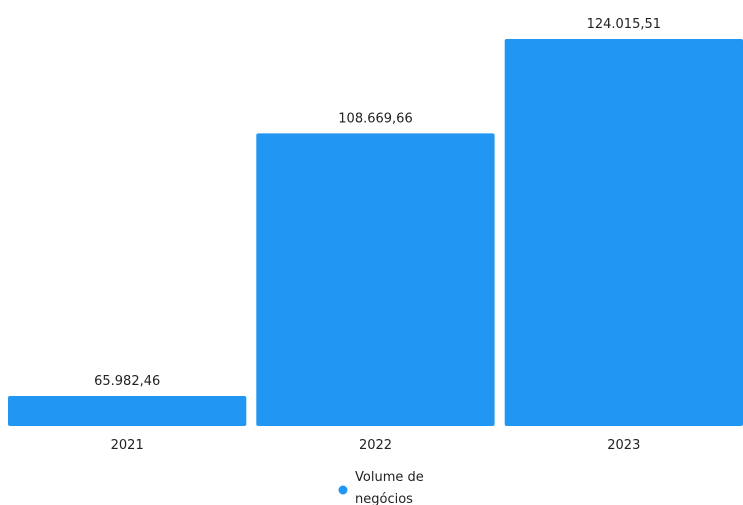  I want to click on legend: Volume de negócios, so click(381, 487).